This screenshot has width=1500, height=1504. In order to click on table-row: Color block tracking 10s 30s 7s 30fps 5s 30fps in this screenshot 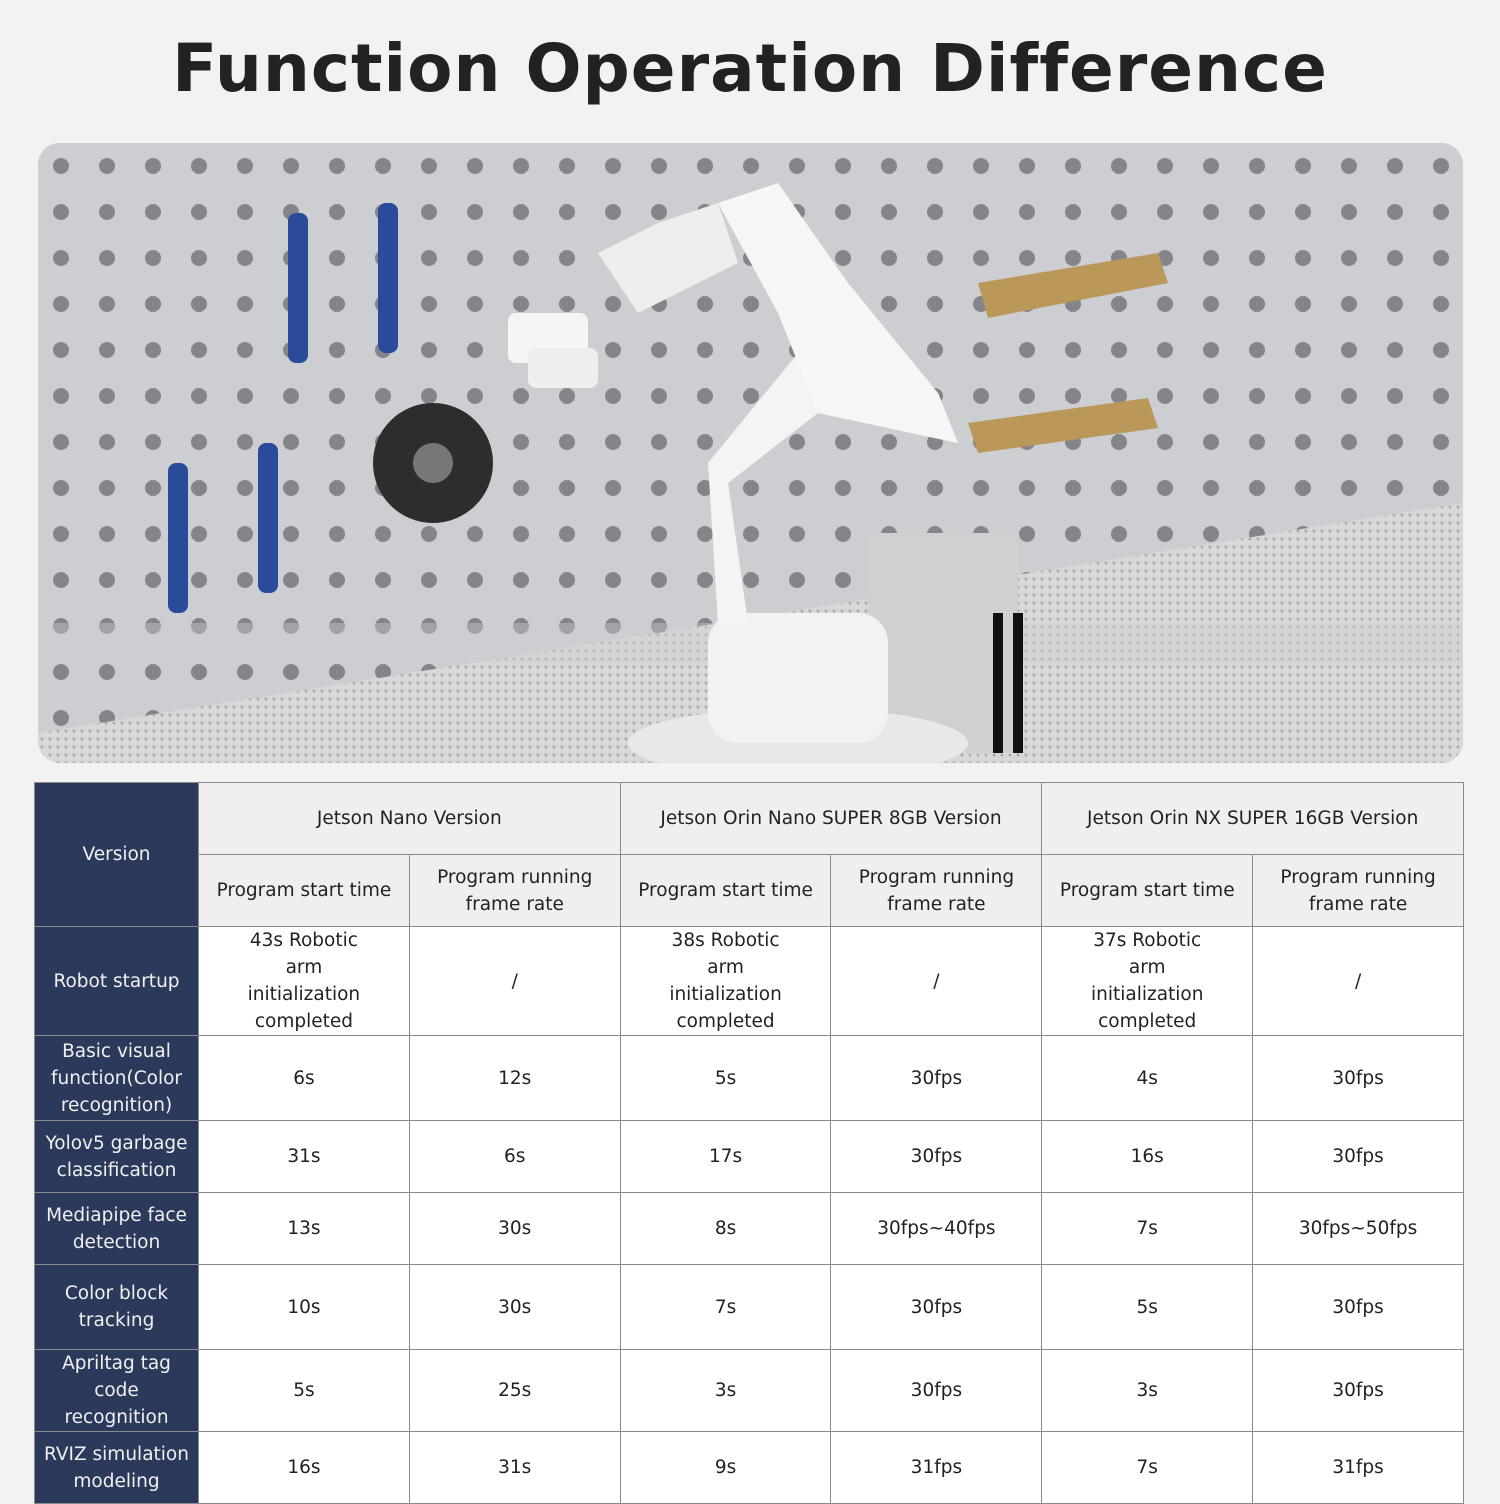, I will do `click(749, 1307)`.